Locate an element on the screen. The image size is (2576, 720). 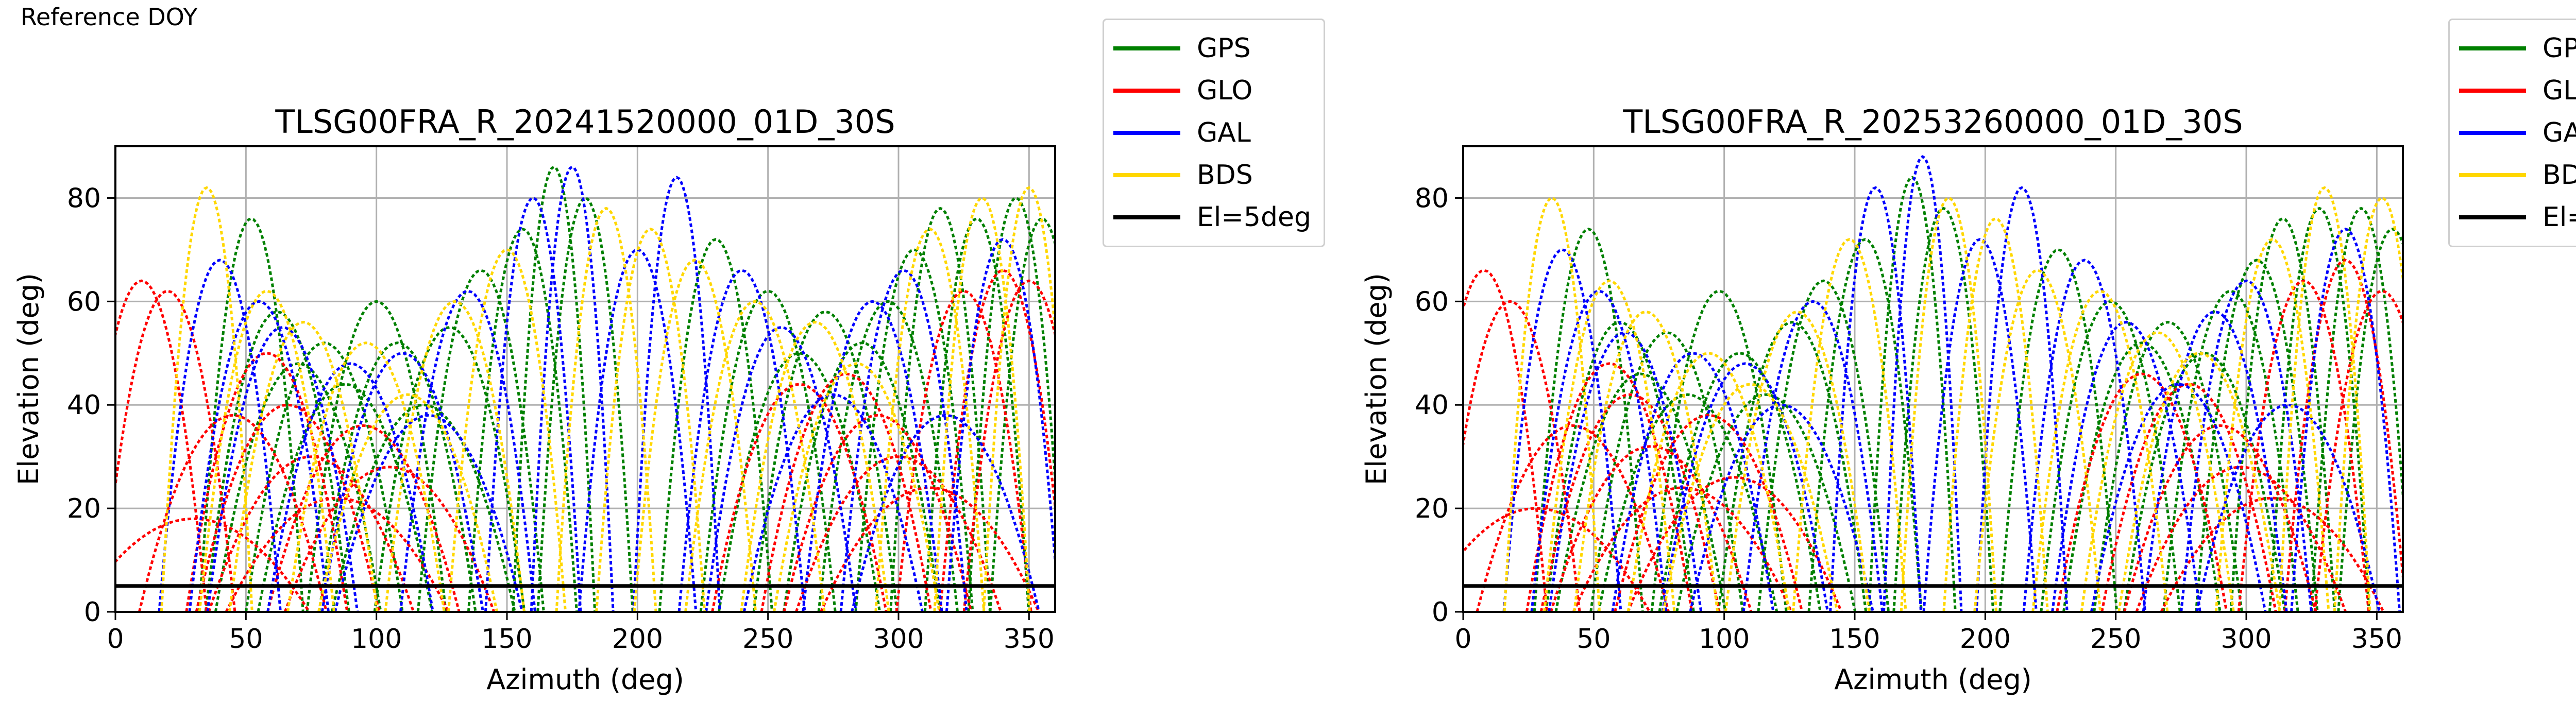
x-tick-label: 350 is located at coordinates (1029, 639).